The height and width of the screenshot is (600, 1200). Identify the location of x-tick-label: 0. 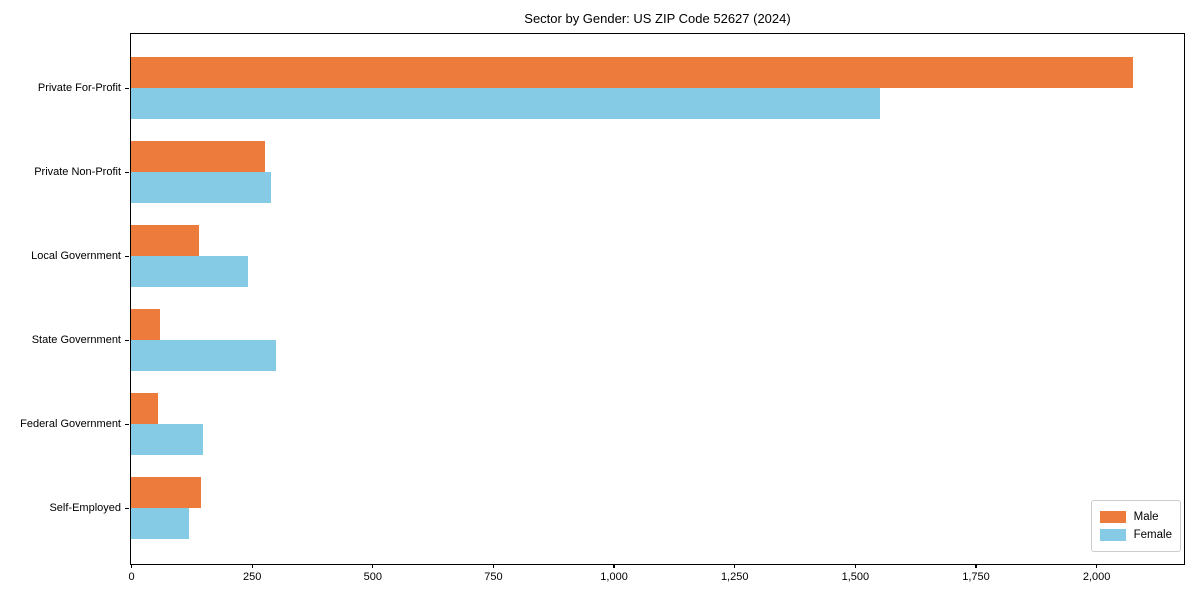
(131, 577).